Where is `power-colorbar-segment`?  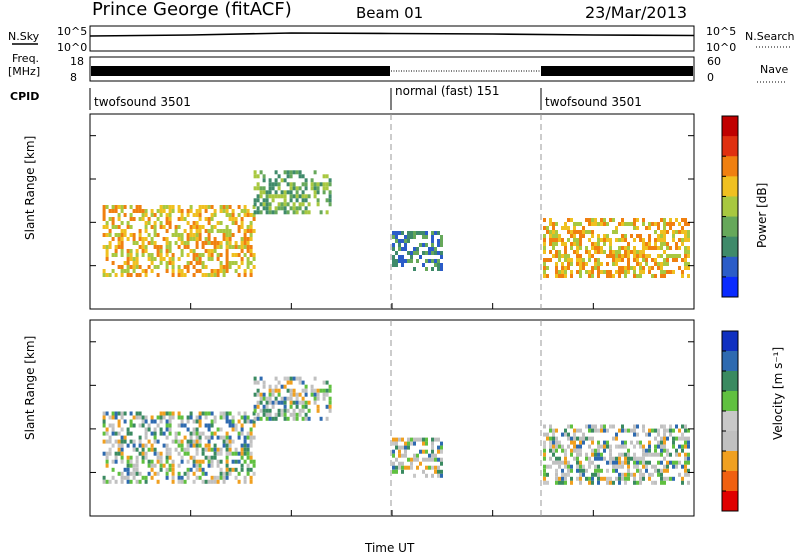 power-colorbar-segment is located at coordinates (730, 247).